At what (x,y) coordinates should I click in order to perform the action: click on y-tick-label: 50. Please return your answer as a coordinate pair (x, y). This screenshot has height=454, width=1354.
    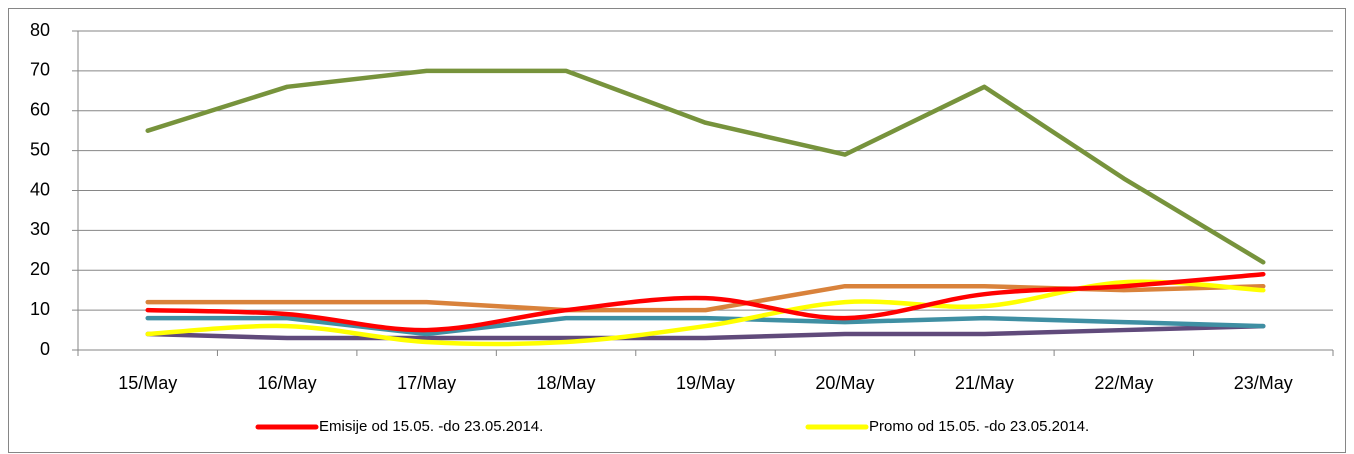
    Looking at the image, I should click on (40, 149).